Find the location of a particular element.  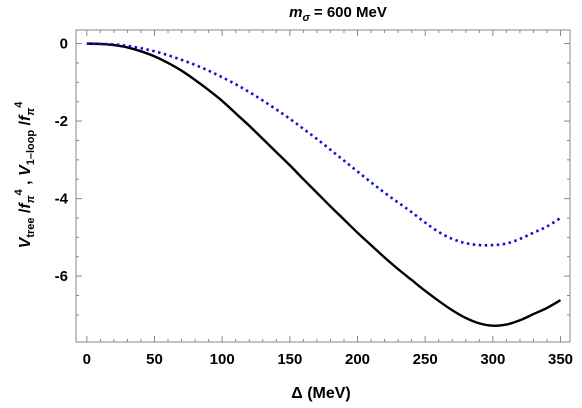

x-tick-label: 100 is located at coordinates (222, 359).